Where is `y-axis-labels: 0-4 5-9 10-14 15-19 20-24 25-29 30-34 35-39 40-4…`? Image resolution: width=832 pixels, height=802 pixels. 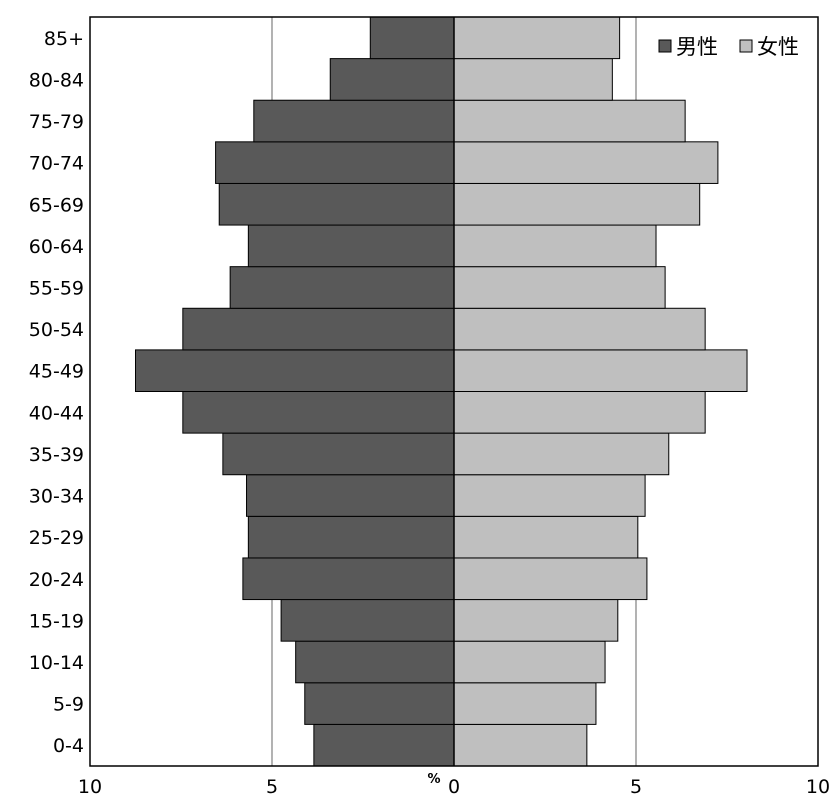
y-axis-labels: 0-4 5-9 10-14 15-19 20-24 25-29 30-34 35-39 40-4… is located at coordinates (56, 392).